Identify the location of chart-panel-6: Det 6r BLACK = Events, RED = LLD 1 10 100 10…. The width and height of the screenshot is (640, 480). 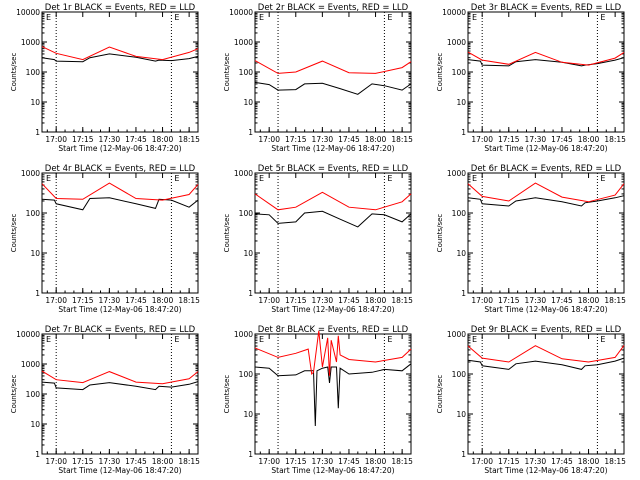
(531, 239).